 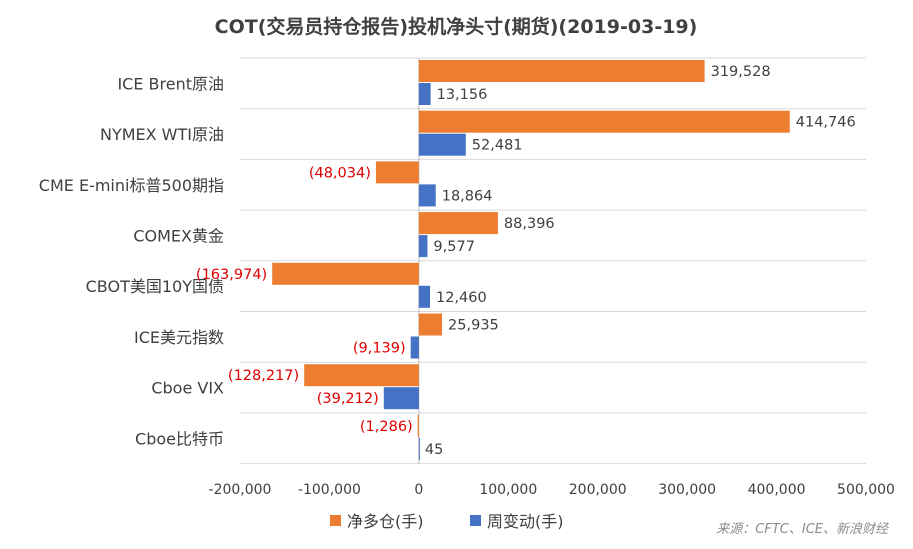 I want to click on data-label: 9,577, so click(x=454, y=247).